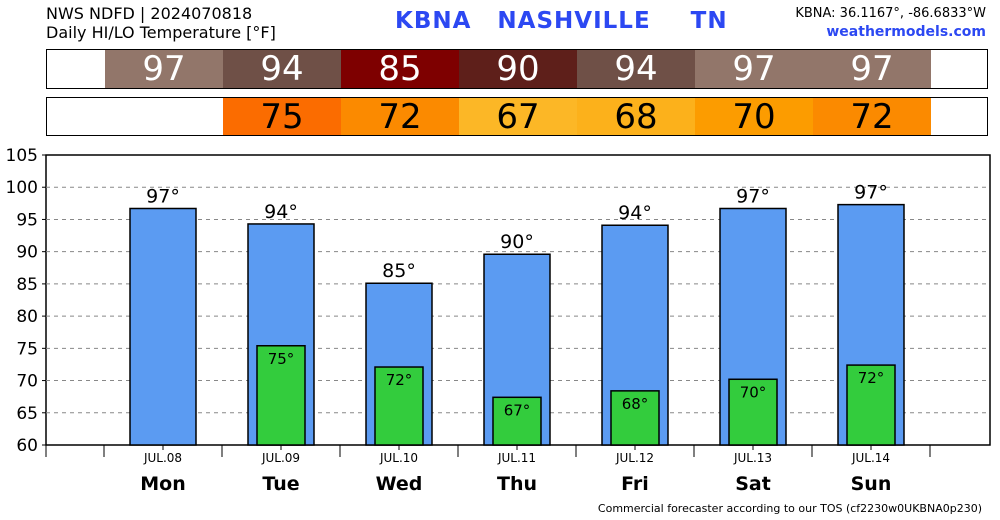  I want to click on date-label: JUL.14, so click(870, 458).